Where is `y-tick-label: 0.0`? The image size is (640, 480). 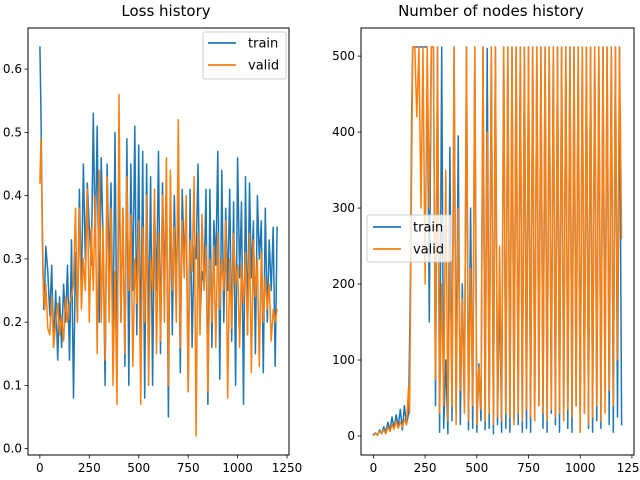 y-tick-label: 0.0 is located at coordinates (12, 449).